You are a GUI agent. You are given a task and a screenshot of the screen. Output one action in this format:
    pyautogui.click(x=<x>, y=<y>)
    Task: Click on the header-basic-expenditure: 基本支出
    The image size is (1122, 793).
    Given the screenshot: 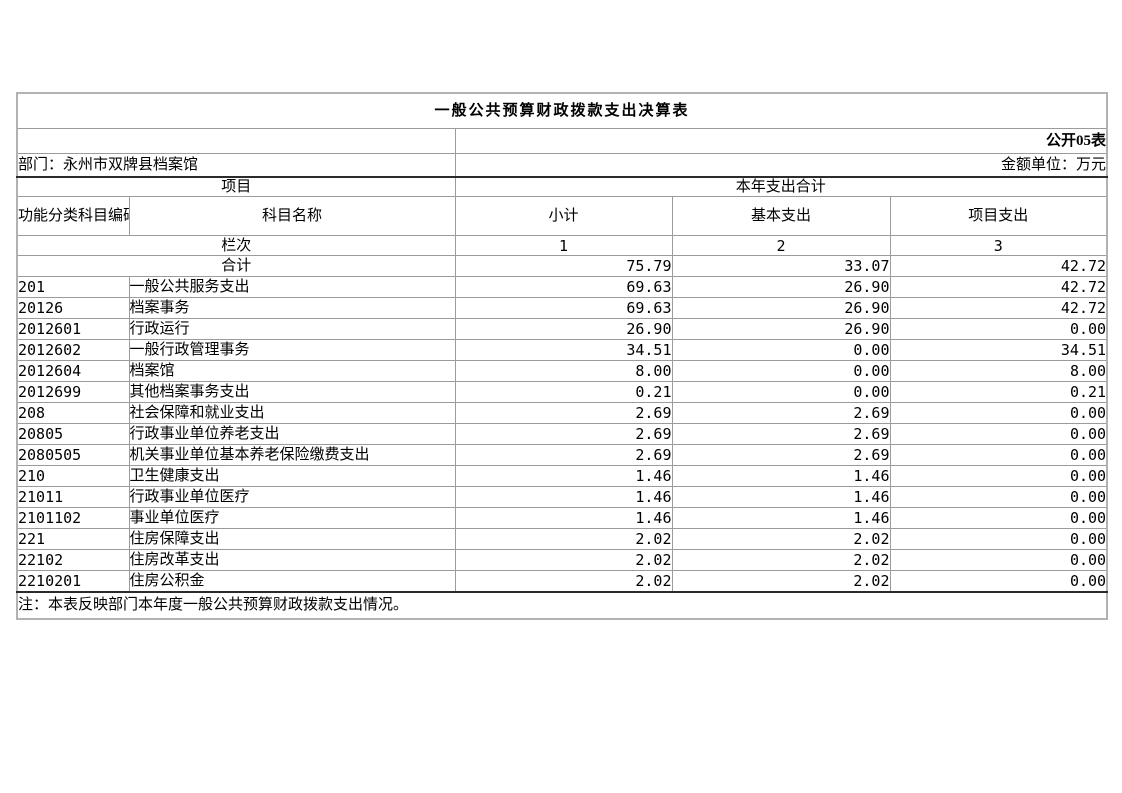 What is the action you would take?
    pyautogui.click(x=781, y=216)
    